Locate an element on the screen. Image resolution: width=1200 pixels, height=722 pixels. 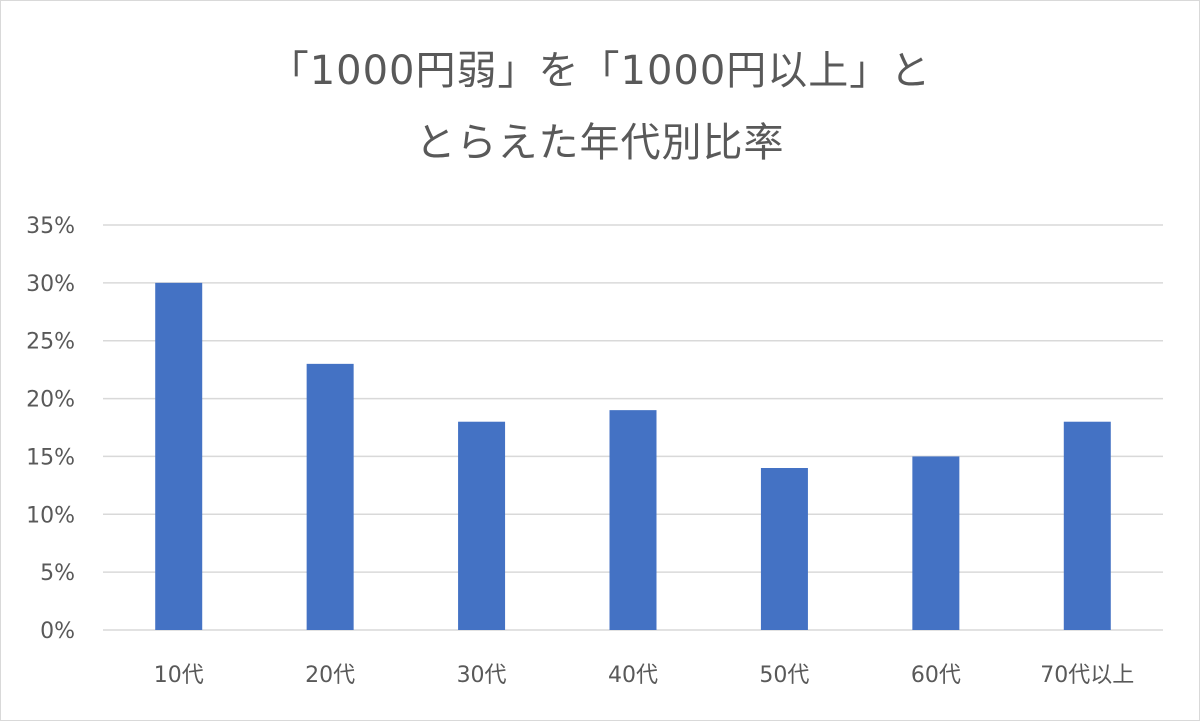
x-category-label: 70代以上 is located at coordinates (1087, 675).